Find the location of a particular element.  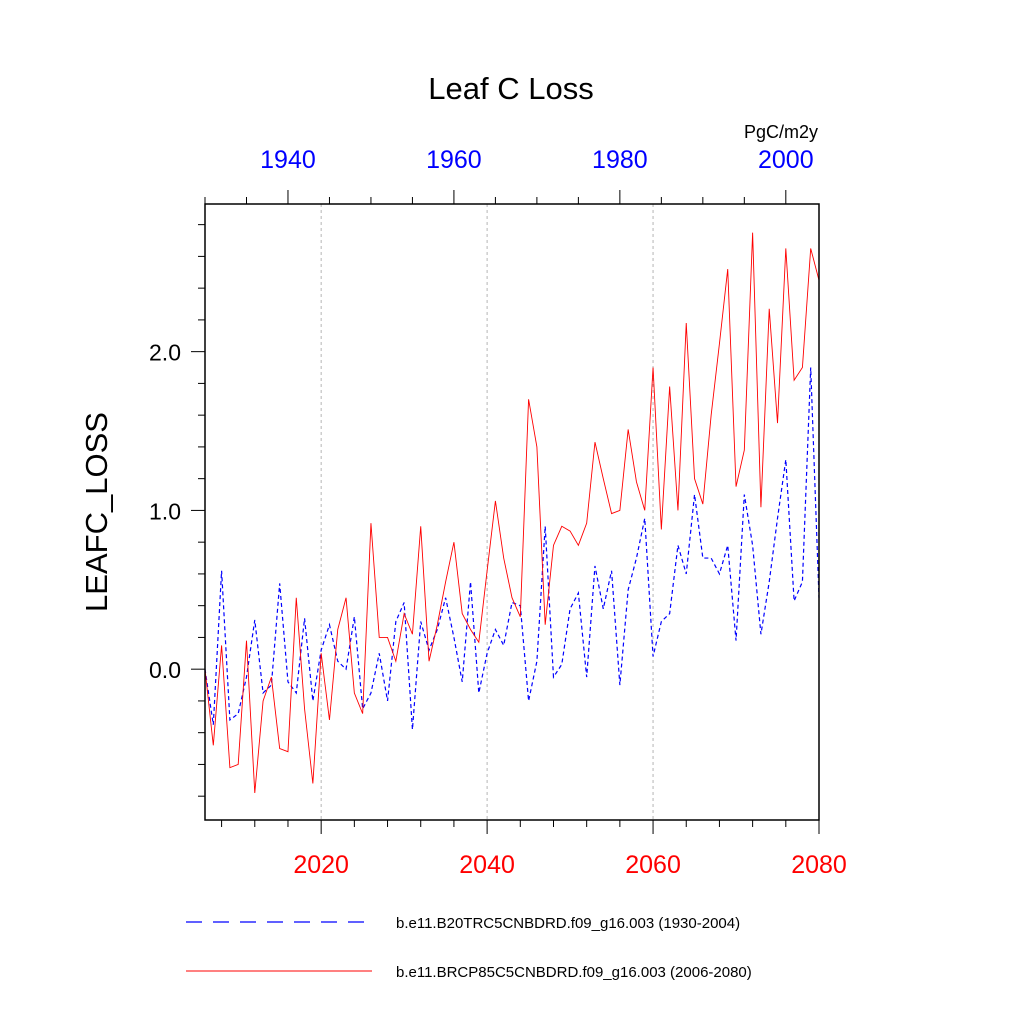

y-tick-label: 2.0 is located at coordinates (165, 353).